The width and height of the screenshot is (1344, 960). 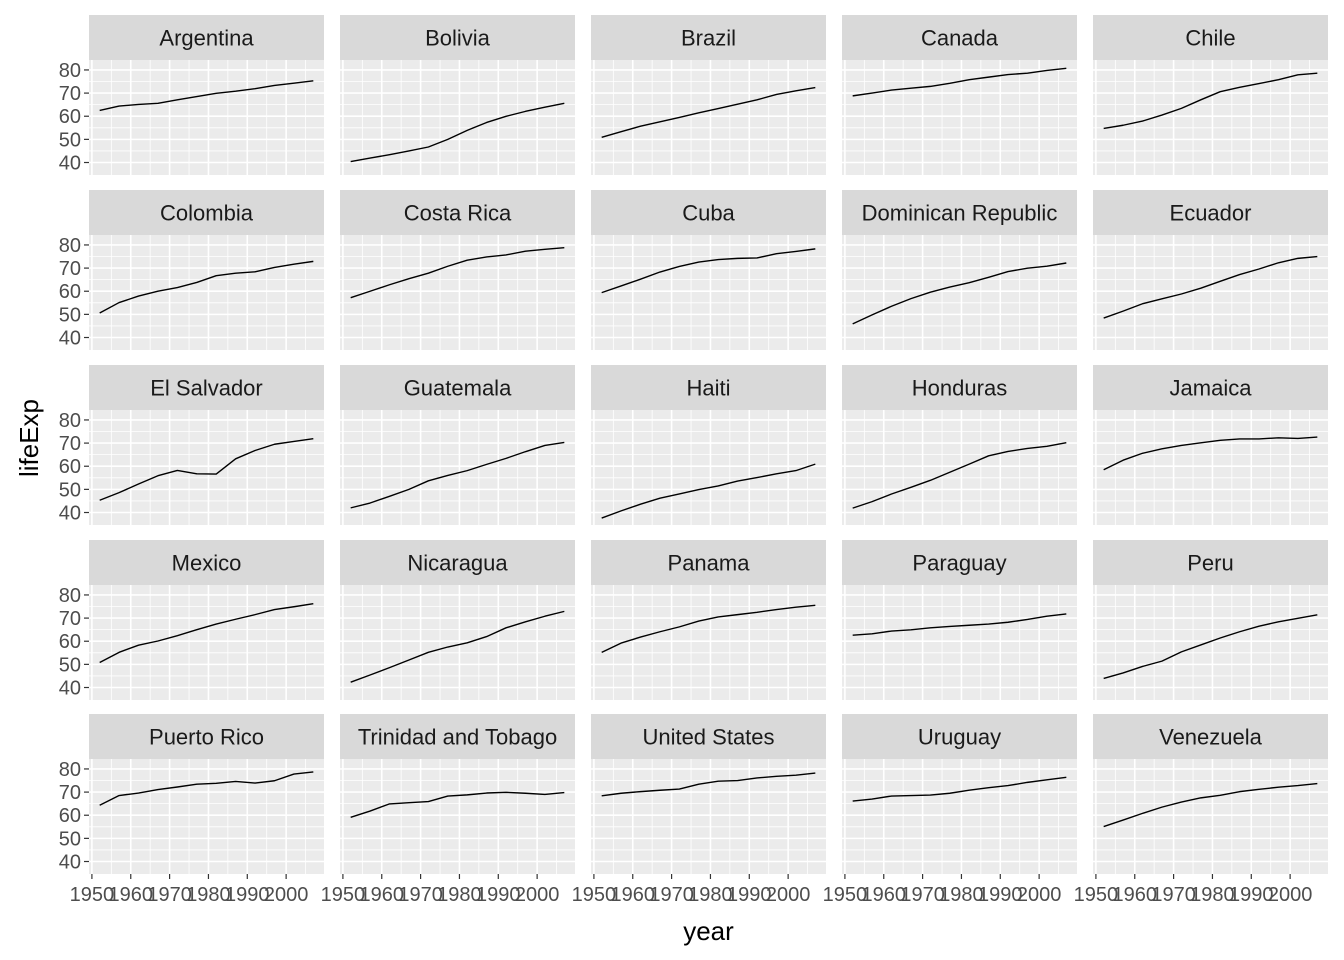 I want to click on strip-label: Canada, so click(x=960, y=38).